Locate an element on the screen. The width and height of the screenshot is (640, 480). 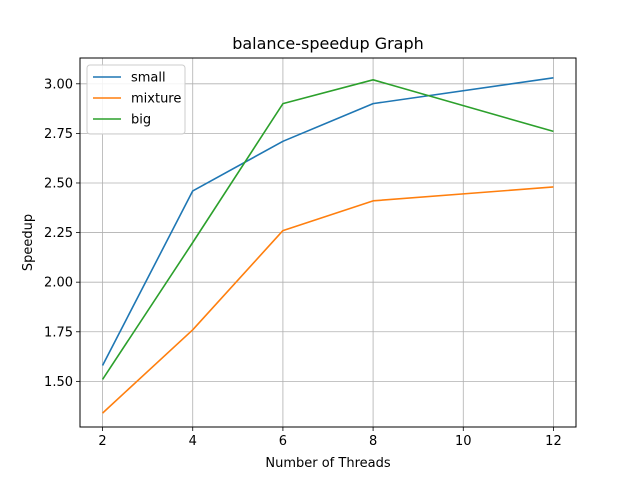
y-axis-label: Speedup is located at coordinates (28, 242).